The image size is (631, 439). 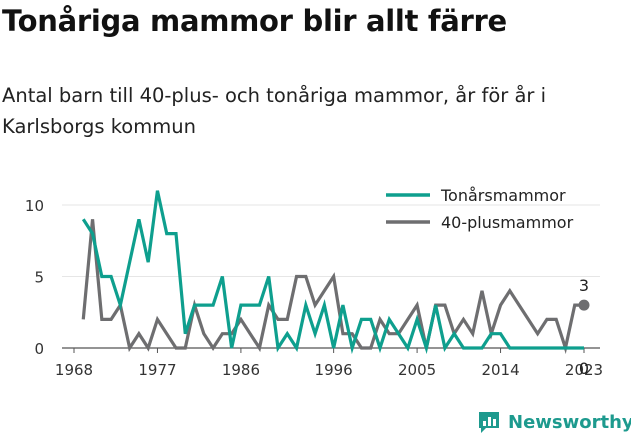 I want to click on x-tick-label: 1986, so click(x=241, y=370).